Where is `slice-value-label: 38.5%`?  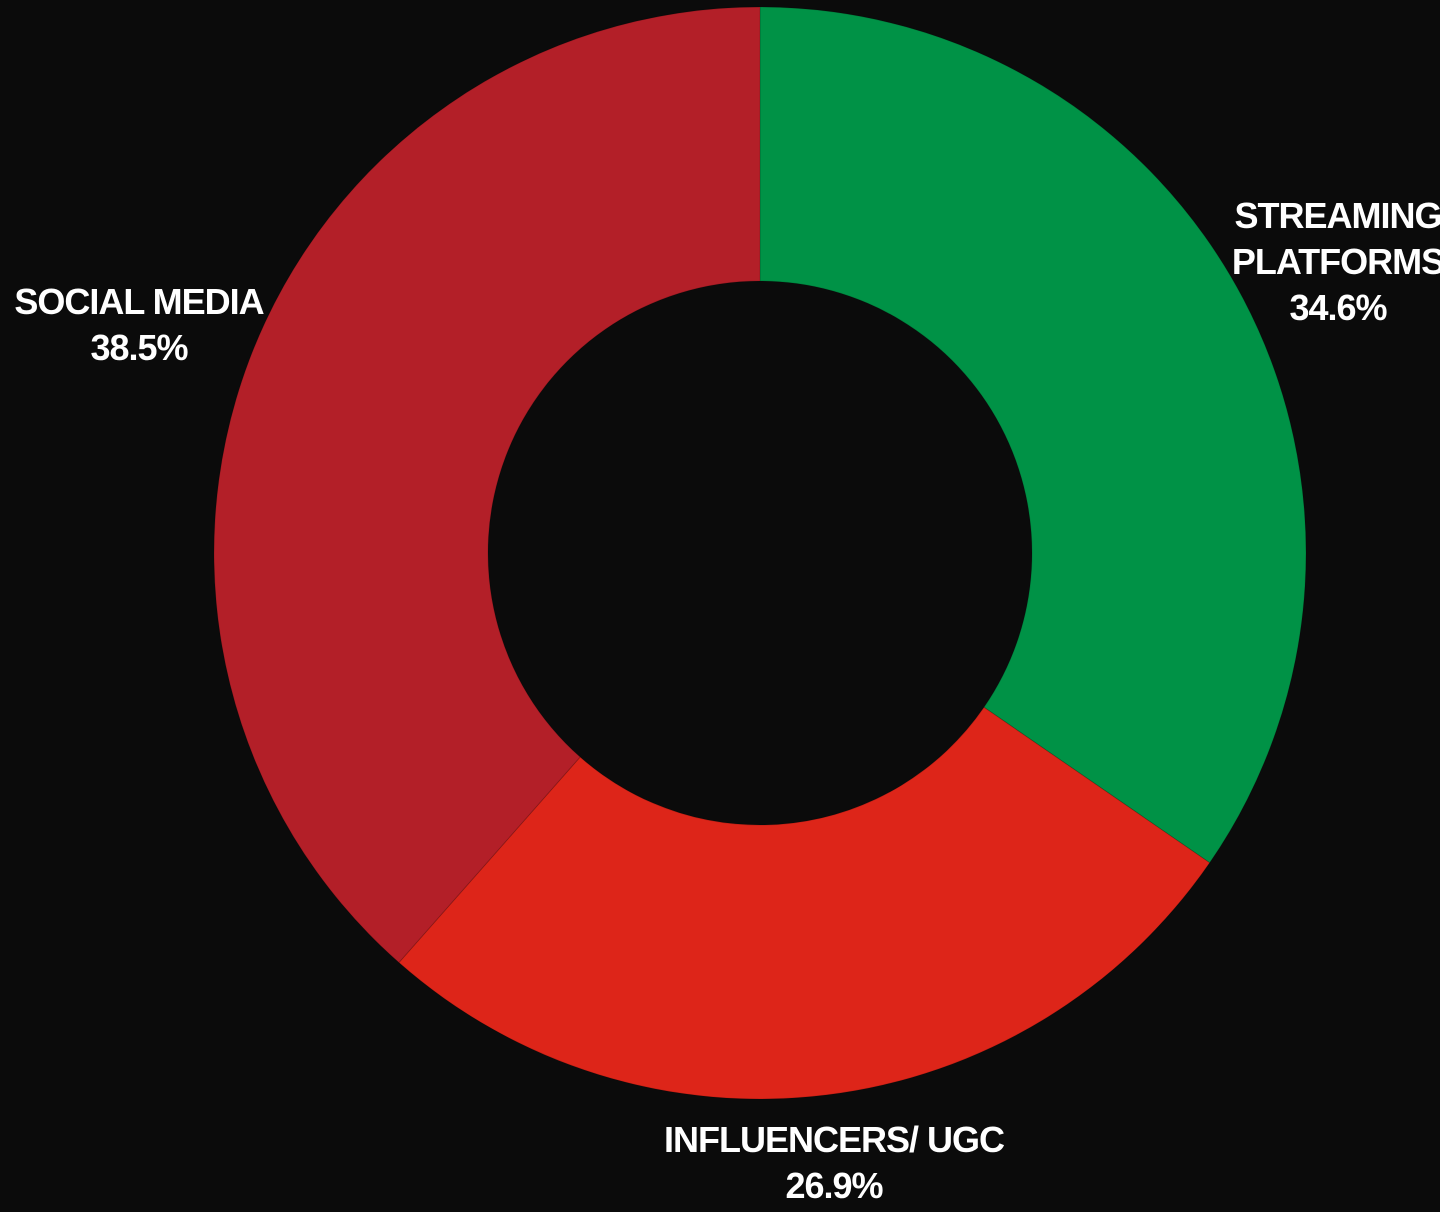
slice-value-label: 38.5% is located at coordinates (139, 347).